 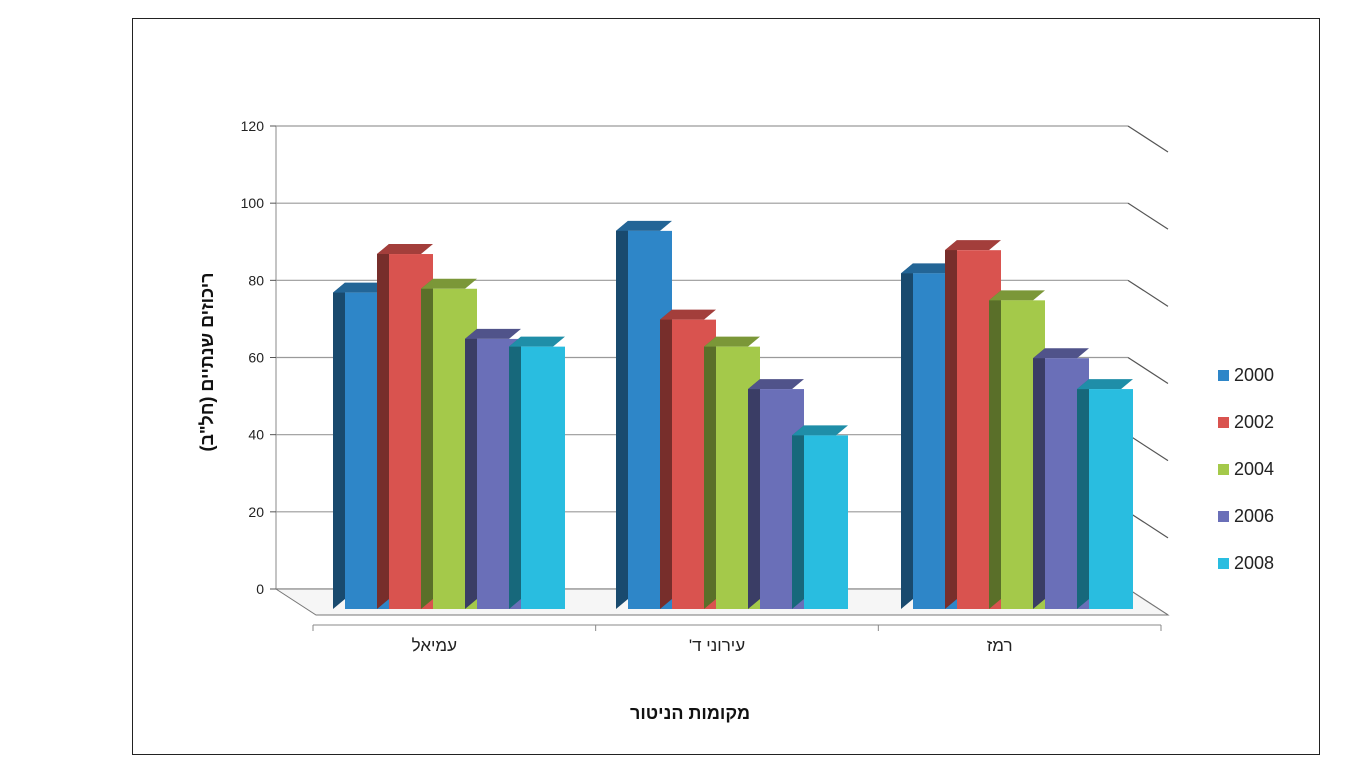 What do you see at coordinates (253, 203) in the screenshot?
I see `y-tick-label: 100` at bounding box center [253, 203].